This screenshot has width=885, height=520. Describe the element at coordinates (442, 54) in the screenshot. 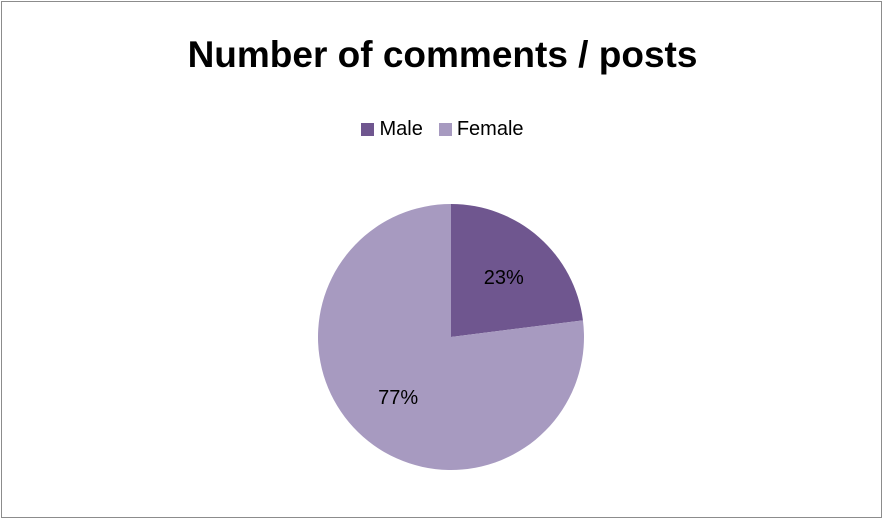

I see `chart-title: Number of comments / posts` at that location.